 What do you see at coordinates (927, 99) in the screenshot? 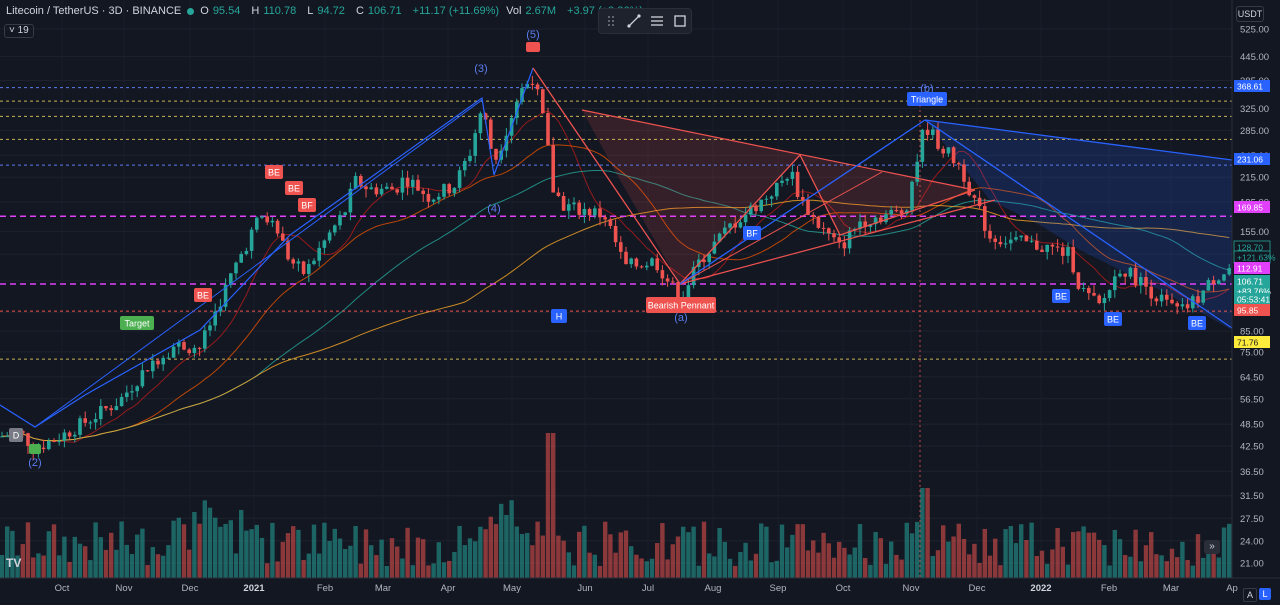
I see `triangle-pattern-label: Triangle` at bounding box center [927, 99].